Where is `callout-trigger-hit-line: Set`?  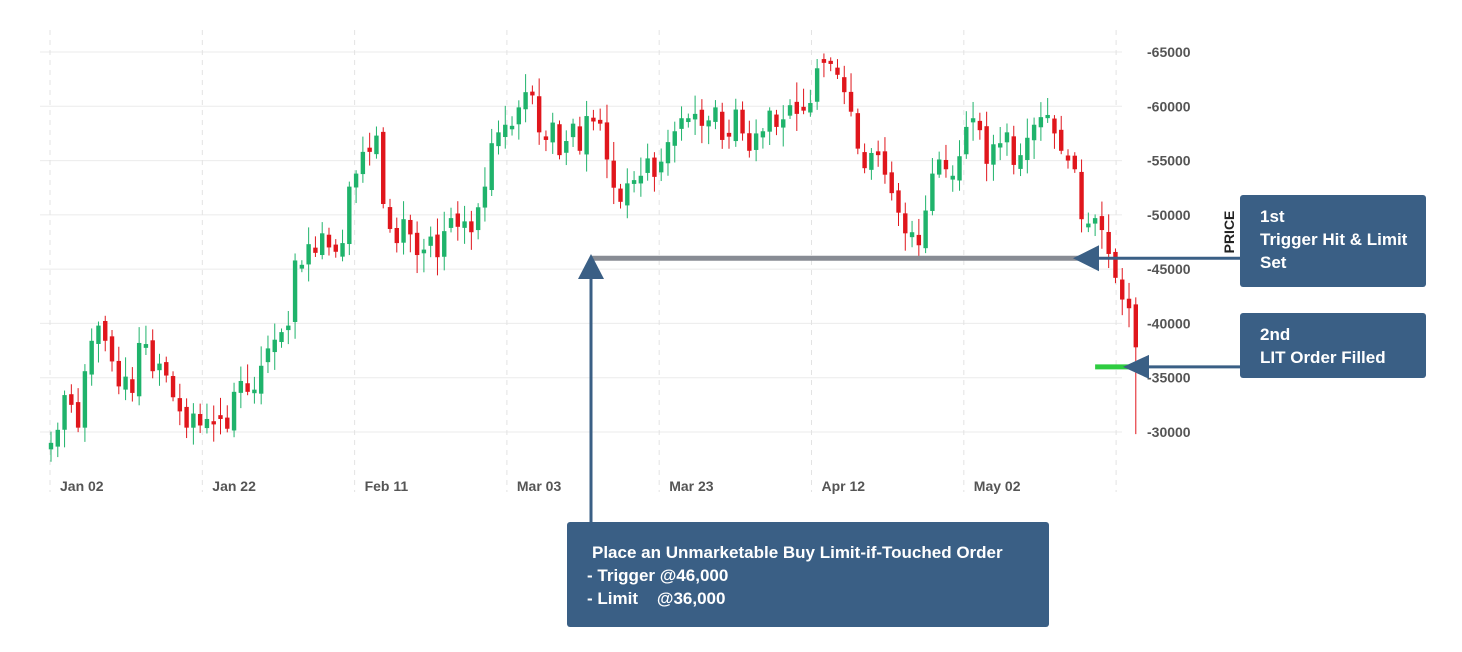
callout-trigger-hit-line: Set is located at coordinates (1273, 262).